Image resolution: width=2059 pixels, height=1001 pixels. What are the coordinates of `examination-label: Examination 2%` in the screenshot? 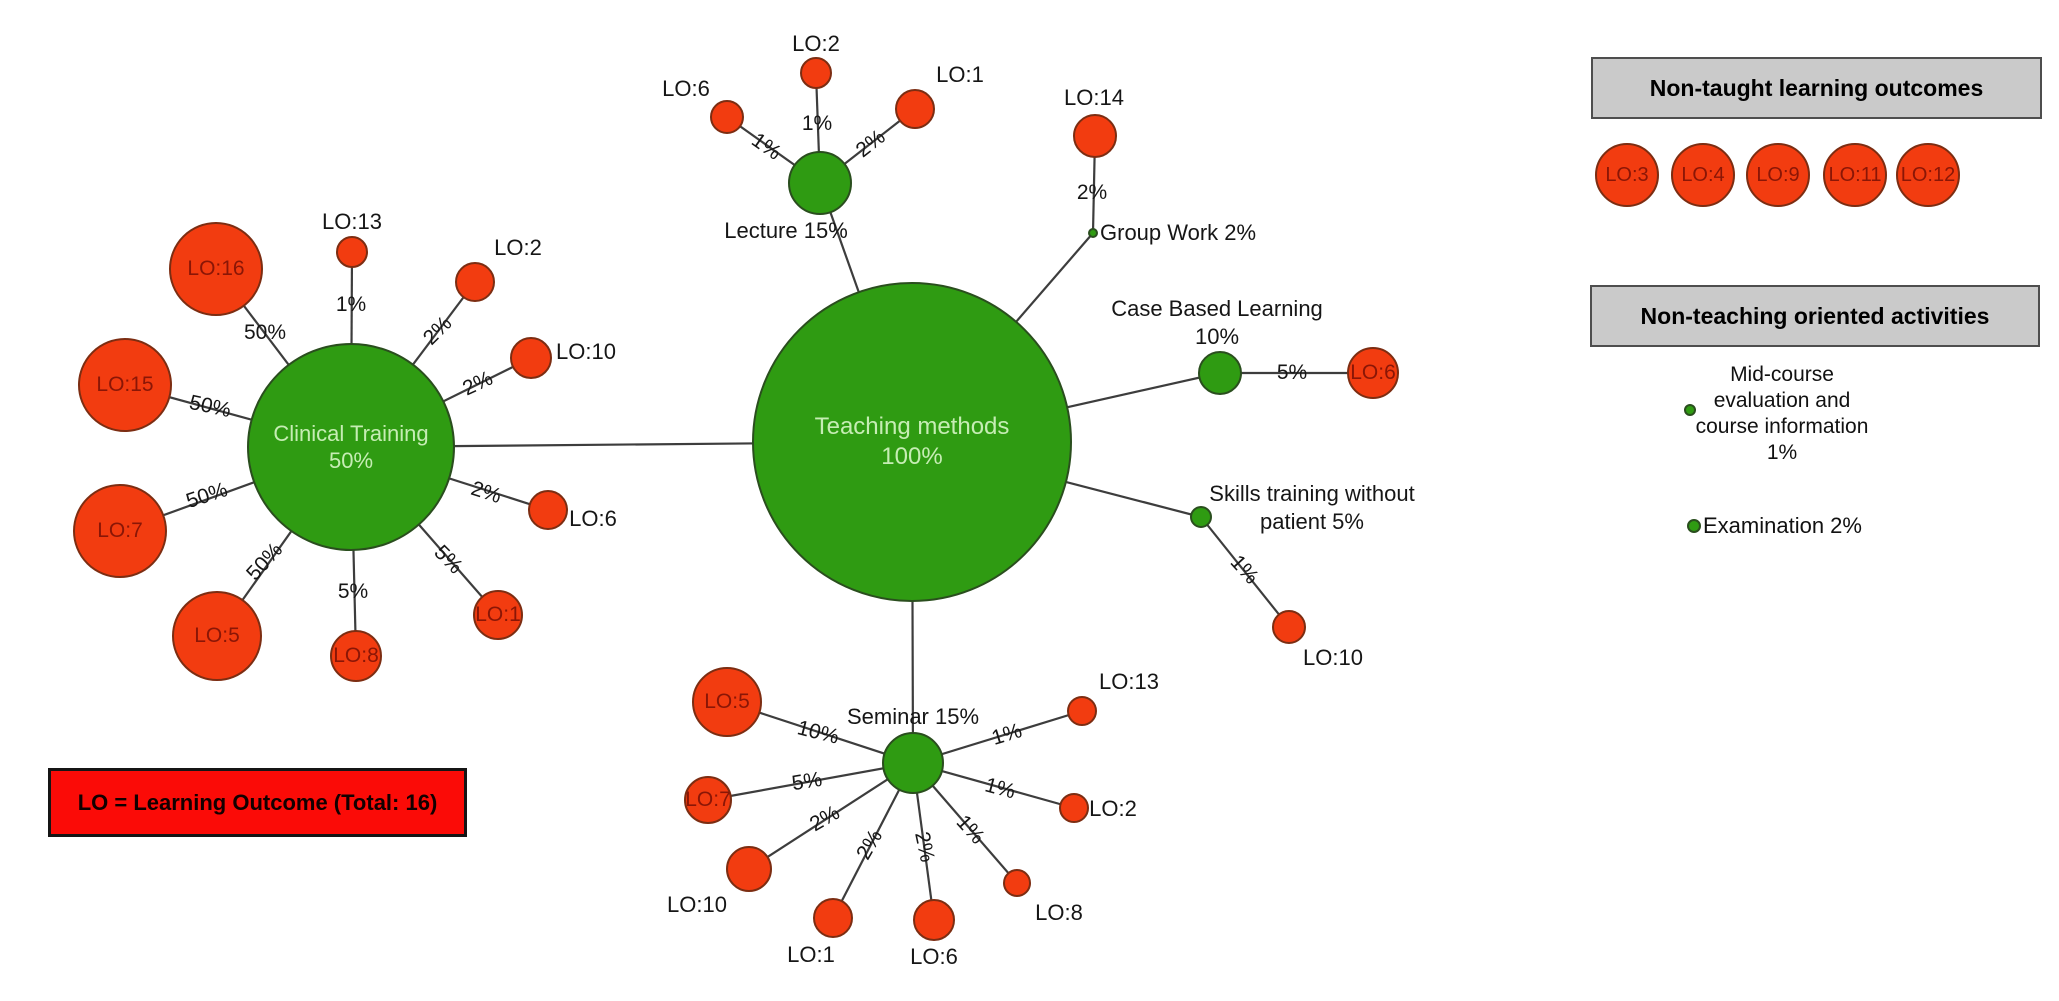 It's located at (1782, 525).